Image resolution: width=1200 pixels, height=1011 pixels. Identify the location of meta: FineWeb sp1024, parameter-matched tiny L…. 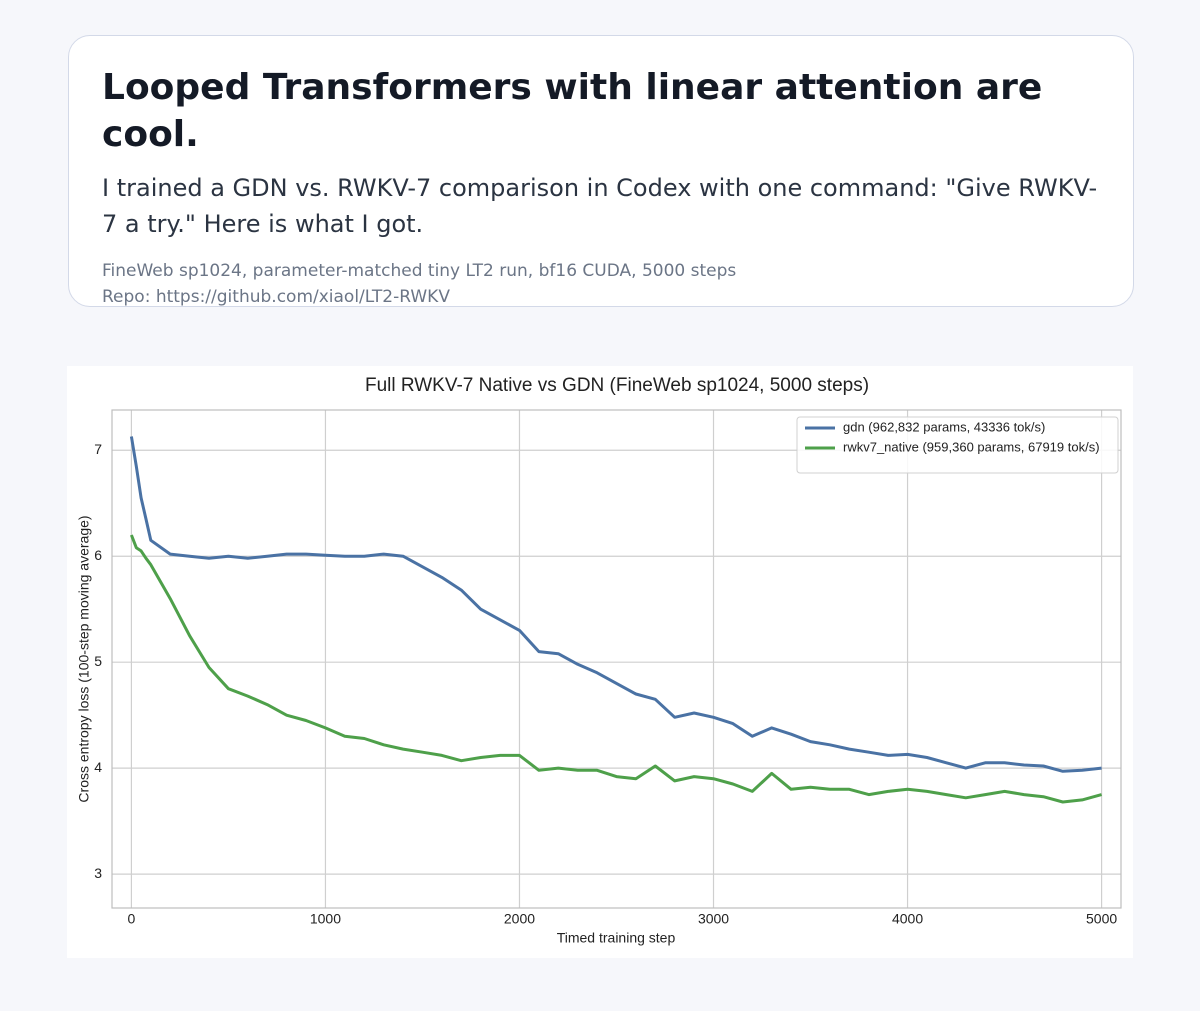
(601, 284).